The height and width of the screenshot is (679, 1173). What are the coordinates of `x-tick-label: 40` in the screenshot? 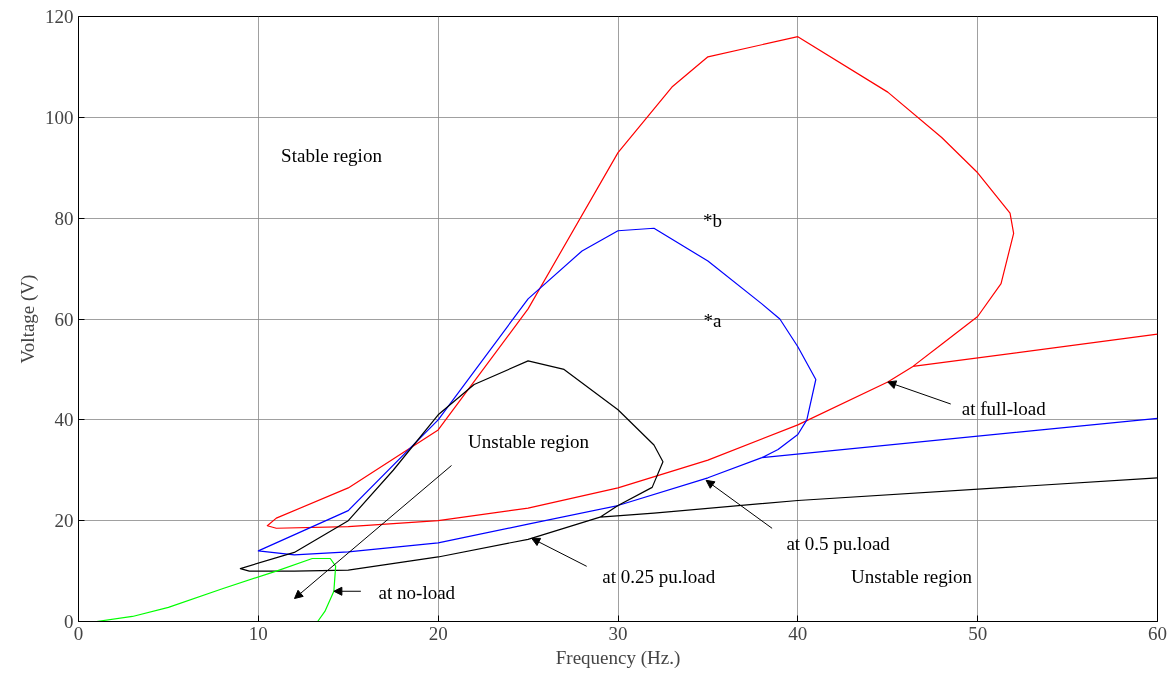 It's located at (798, 633).